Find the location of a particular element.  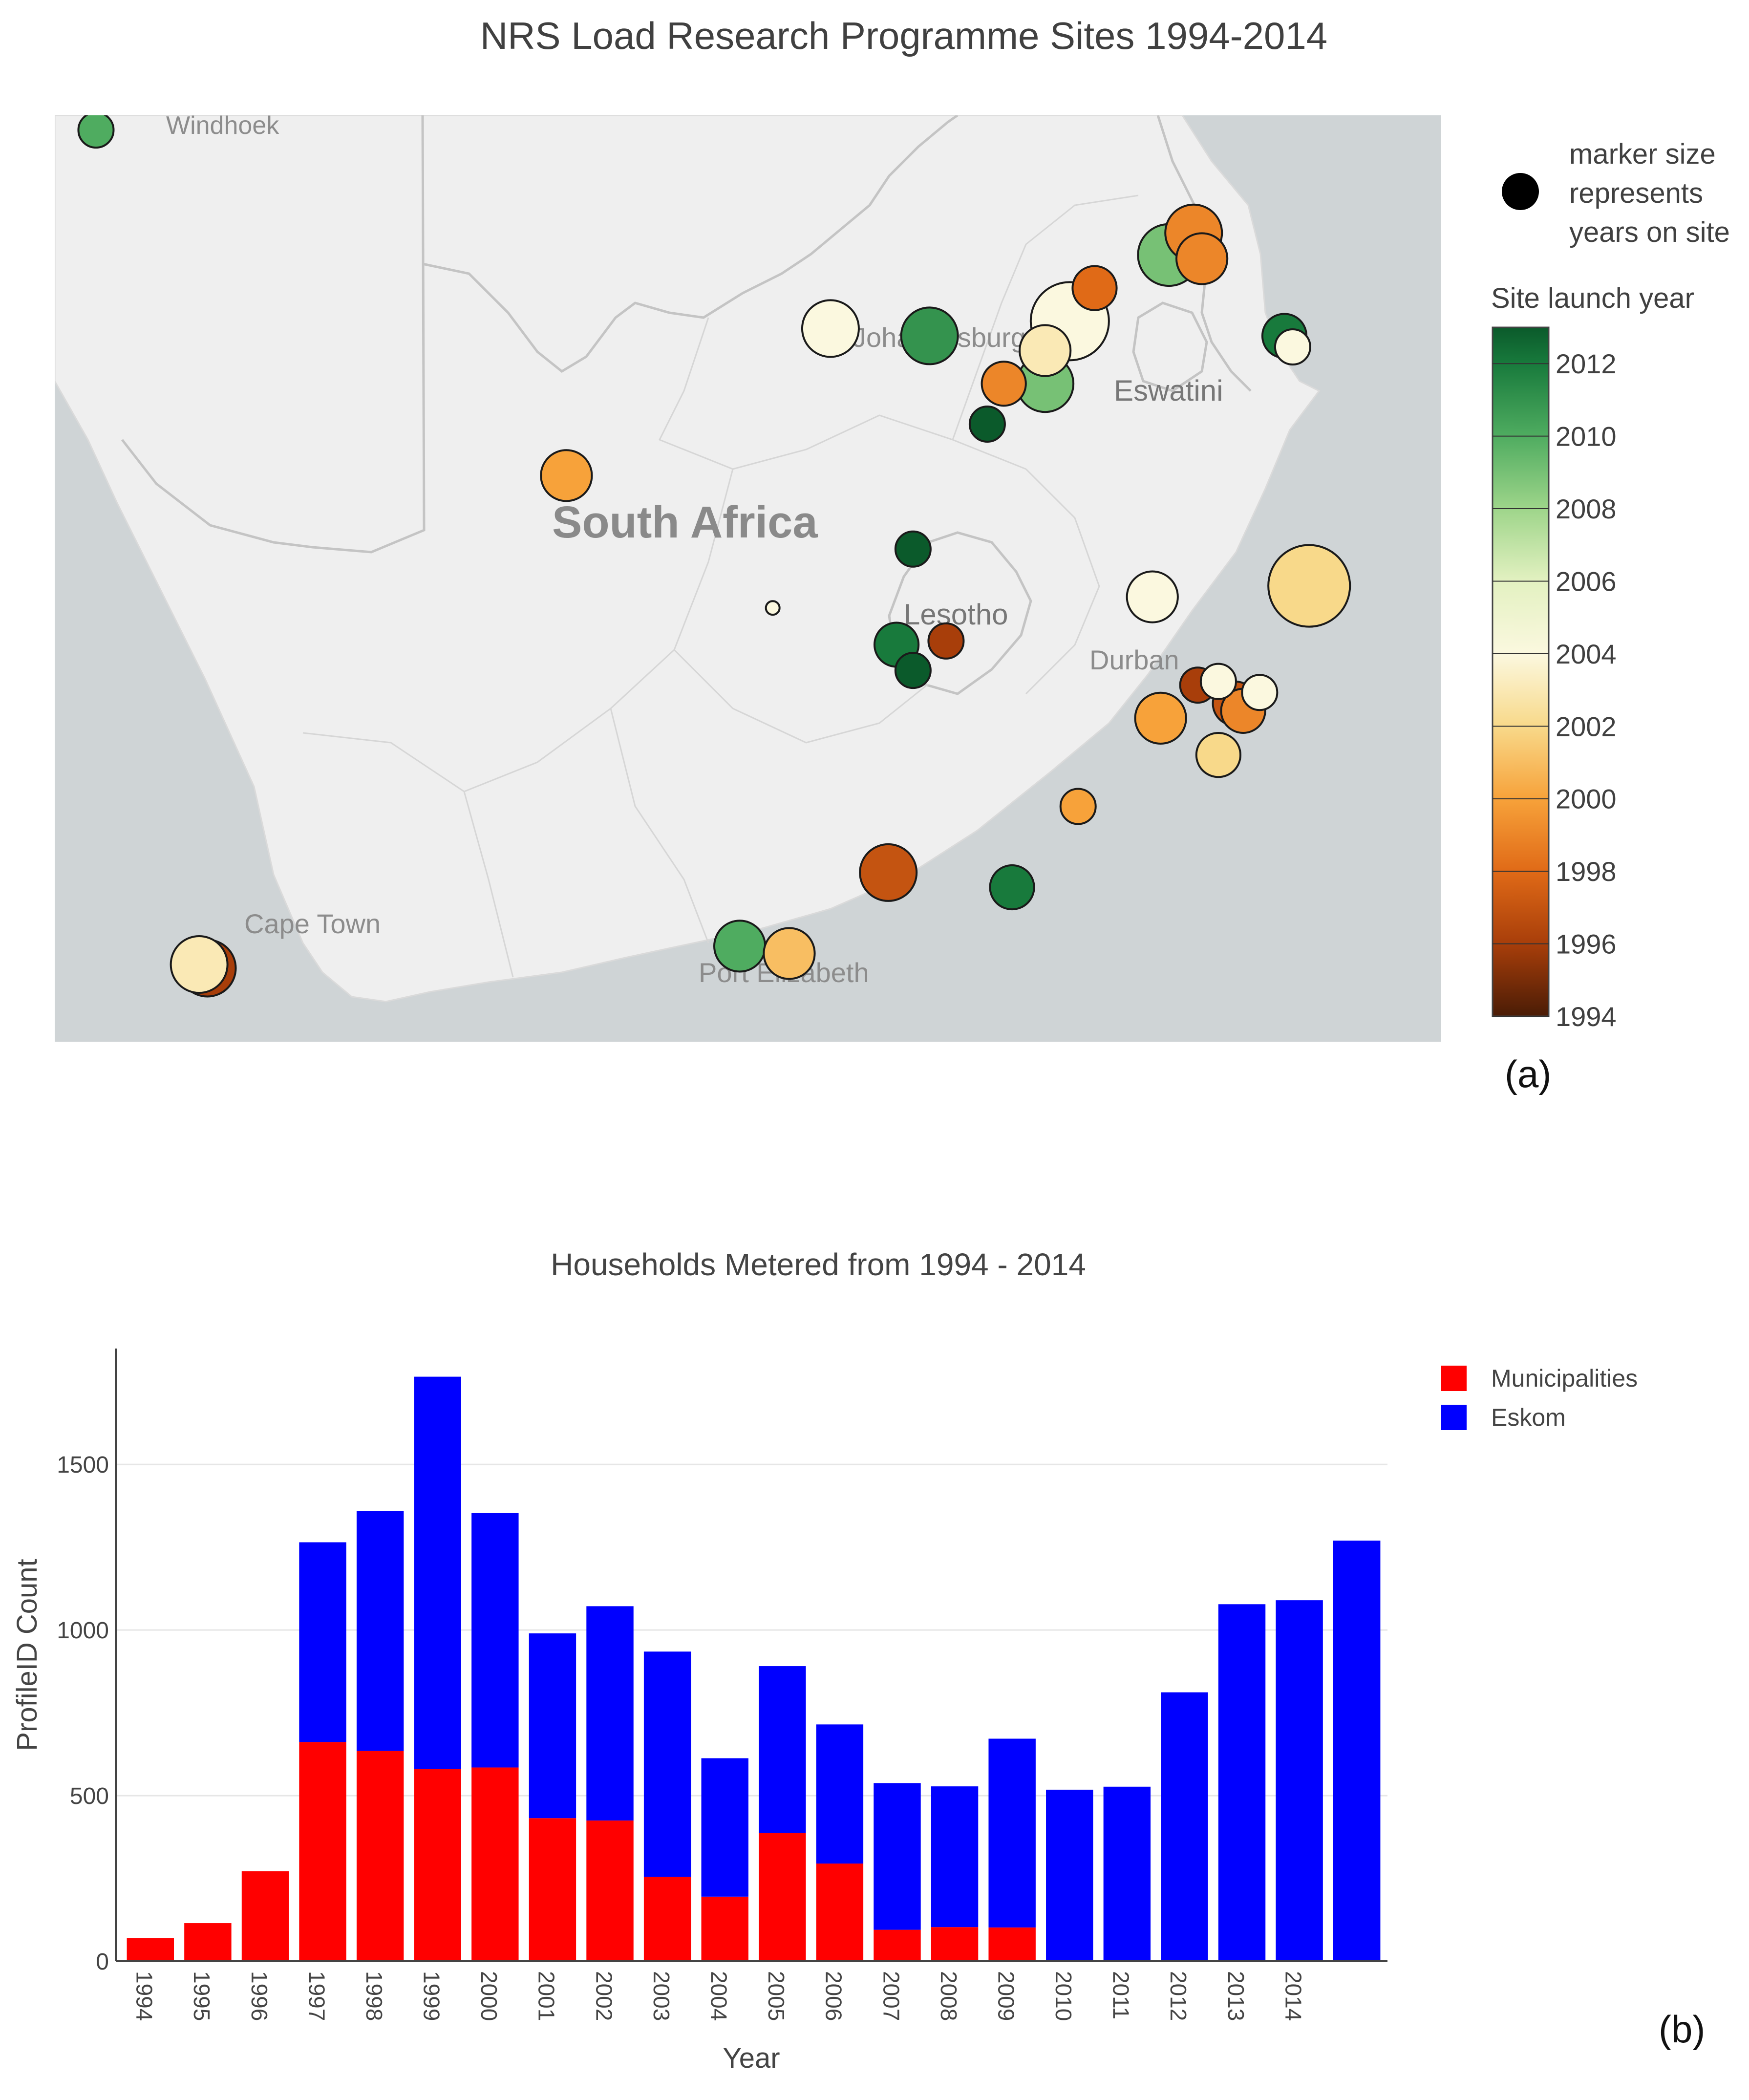

map-label-windhoek: Windhoek is located at coordinates (223, 125).